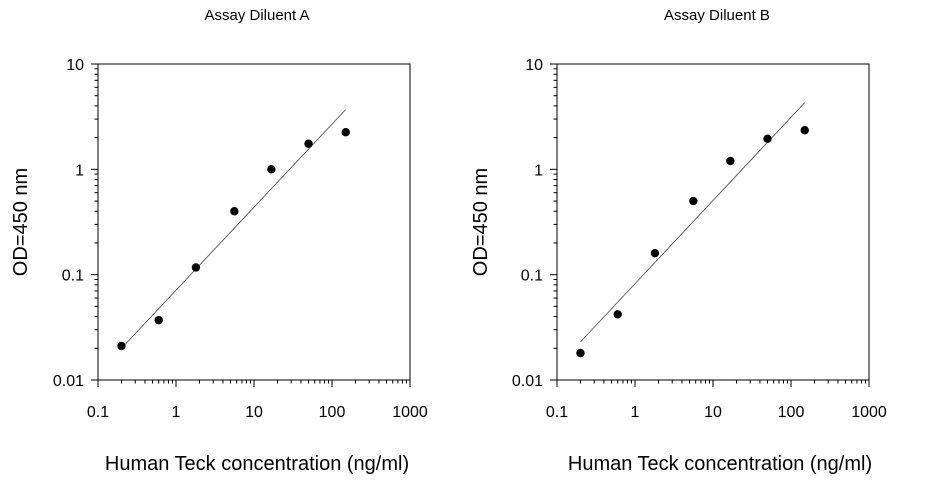  Describe the element at coordinates (234, 229) in the screenshot. I see `fit-line` at that location.